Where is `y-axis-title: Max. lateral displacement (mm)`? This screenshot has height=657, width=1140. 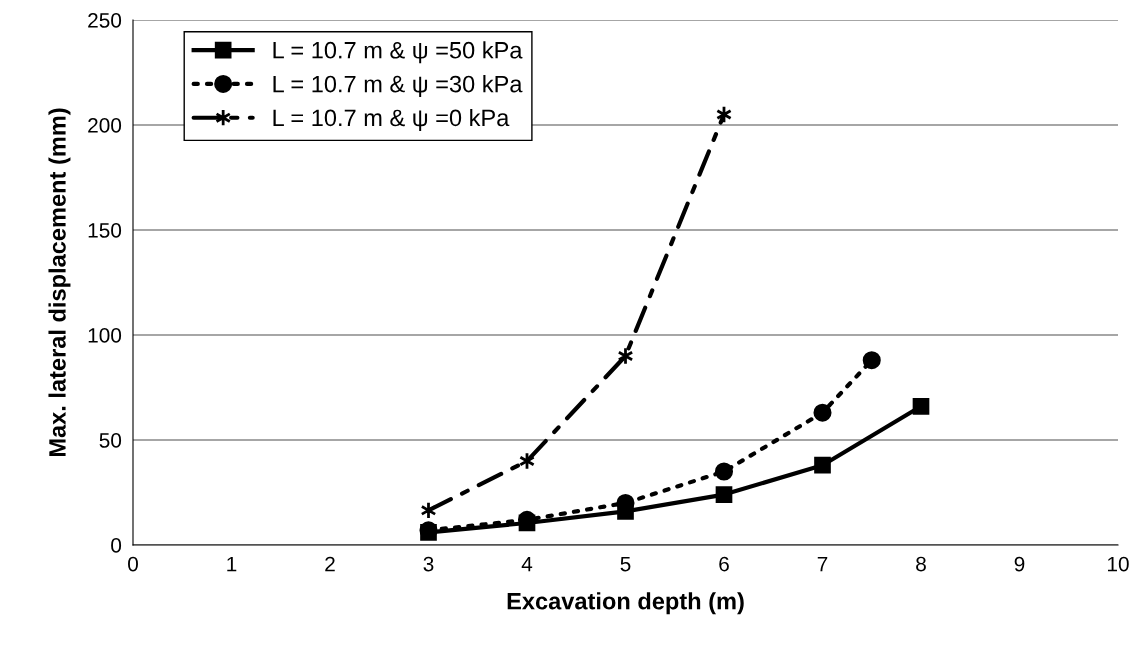
y-axis-title: Max. lateral displacement (mm) is located at coordinates (59, 282).